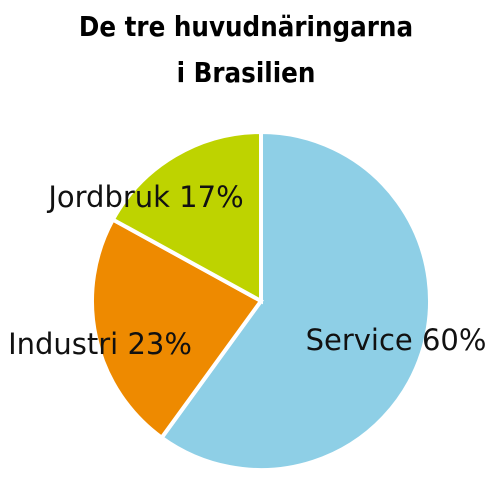  Describe the element at coordinates (246, 26) in the screenshot. I see `chart-title-line-1: De tre huvudnäringarna` at that location.